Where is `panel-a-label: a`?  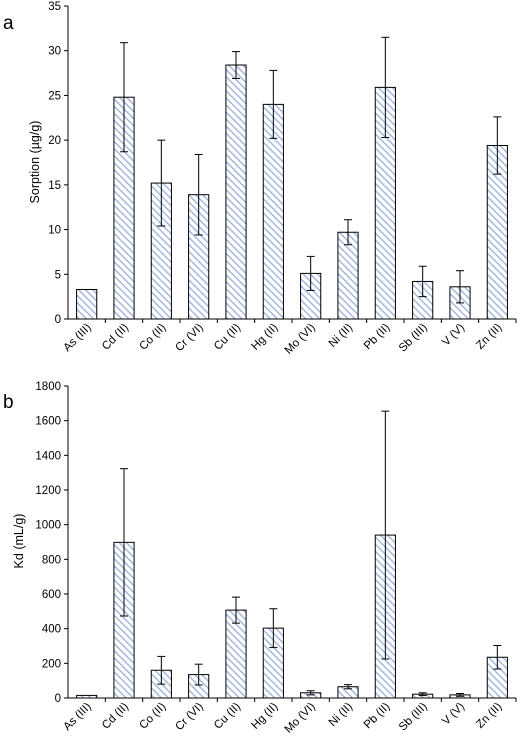 panel-a-label: a is located at coordinates (8, 23).